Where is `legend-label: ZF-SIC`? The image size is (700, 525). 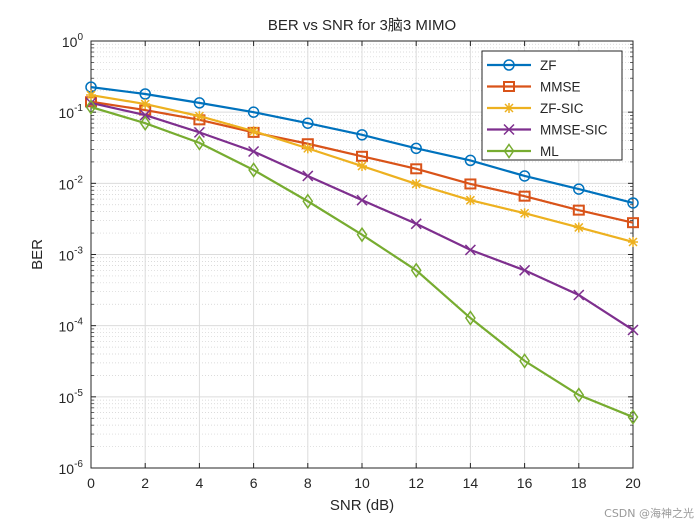 legend-label: ZF-SIC is located at coordinates (562, 108).